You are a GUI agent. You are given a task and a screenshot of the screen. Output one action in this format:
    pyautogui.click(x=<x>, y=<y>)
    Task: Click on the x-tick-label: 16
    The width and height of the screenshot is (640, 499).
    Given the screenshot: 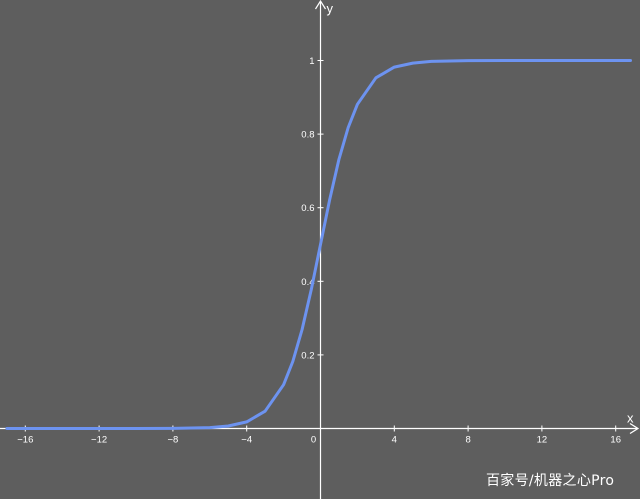 What is the action you would take?
    pyautogui.click(x=615, y=440)
    